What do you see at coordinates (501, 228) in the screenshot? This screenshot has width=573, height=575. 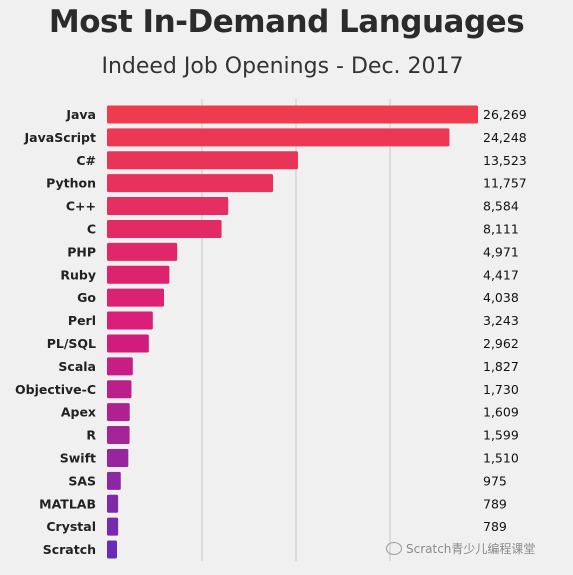 I see `value-label: 8,111` at bounding box center [501, 228].